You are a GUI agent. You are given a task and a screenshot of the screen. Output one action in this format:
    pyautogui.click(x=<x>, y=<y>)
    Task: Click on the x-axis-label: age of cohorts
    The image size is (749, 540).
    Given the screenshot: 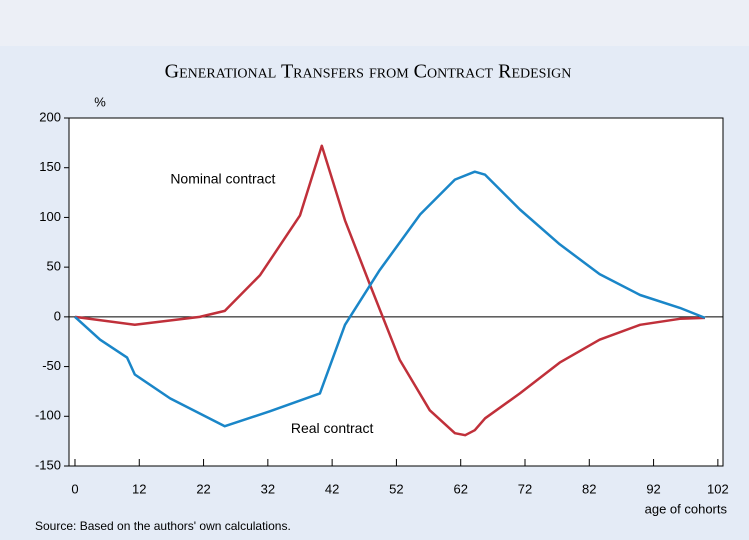 What is the action you would take?
    pyautogui.click(x=686, y=508)
    